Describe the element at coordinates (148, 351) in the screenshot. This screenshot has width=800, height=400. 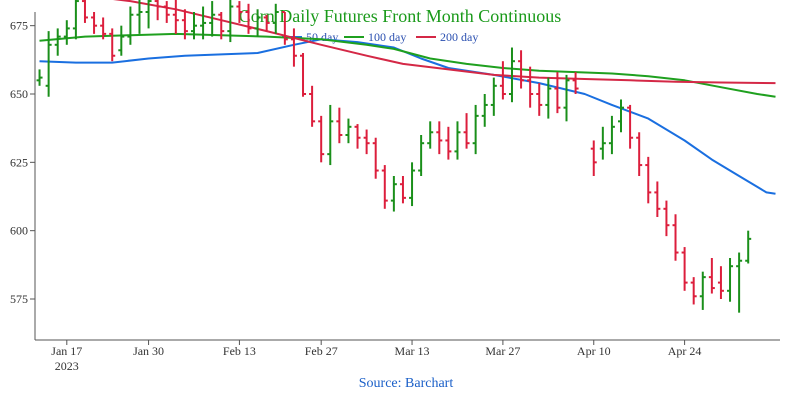
I see `x-tick-label: Jan 30` at that location.